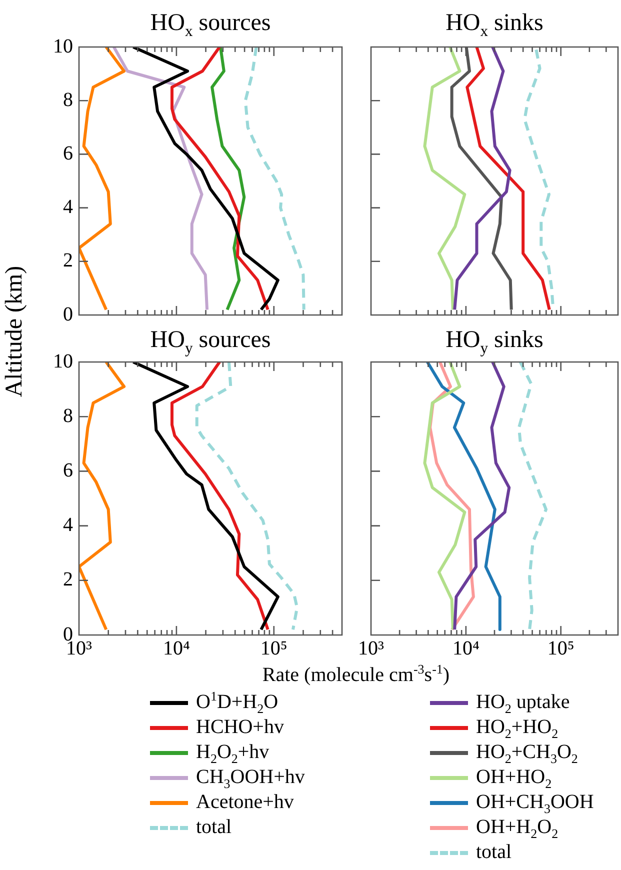 The width and height of the screenshot is (621, 870). I want to click on legend-label: CH$_{3}$OOH+hv, so click(250, 778).